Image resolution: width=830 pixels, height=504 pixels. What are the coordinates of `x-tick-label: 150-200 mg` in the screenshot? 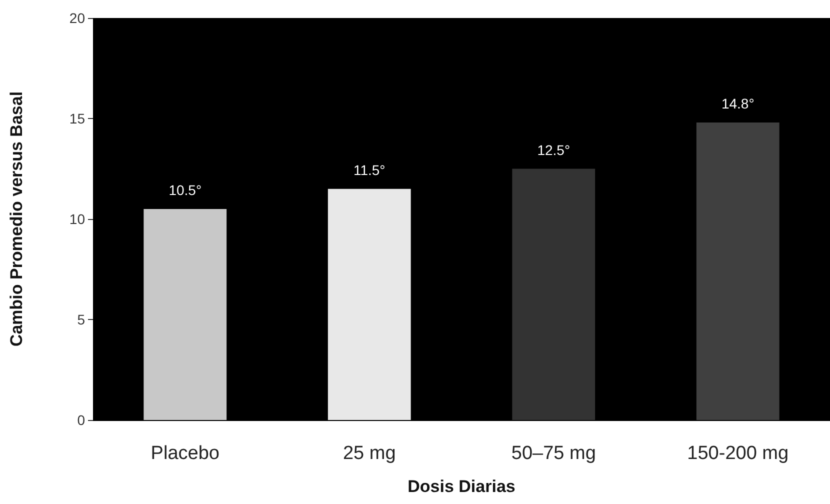 It's located at (738, 453).